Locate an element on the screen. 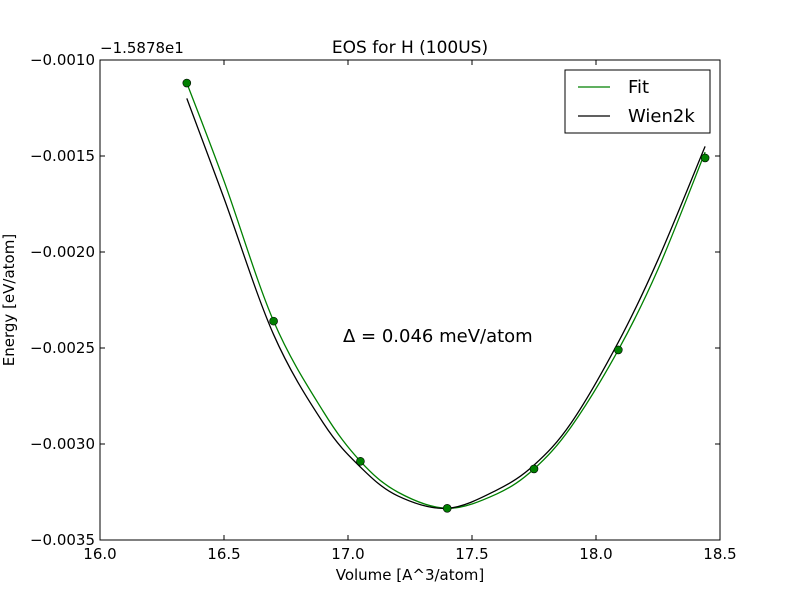 The width and height of the screenshot is (800, 600). y-tick-label: −0.0010 is located at coordinates (62, 60).